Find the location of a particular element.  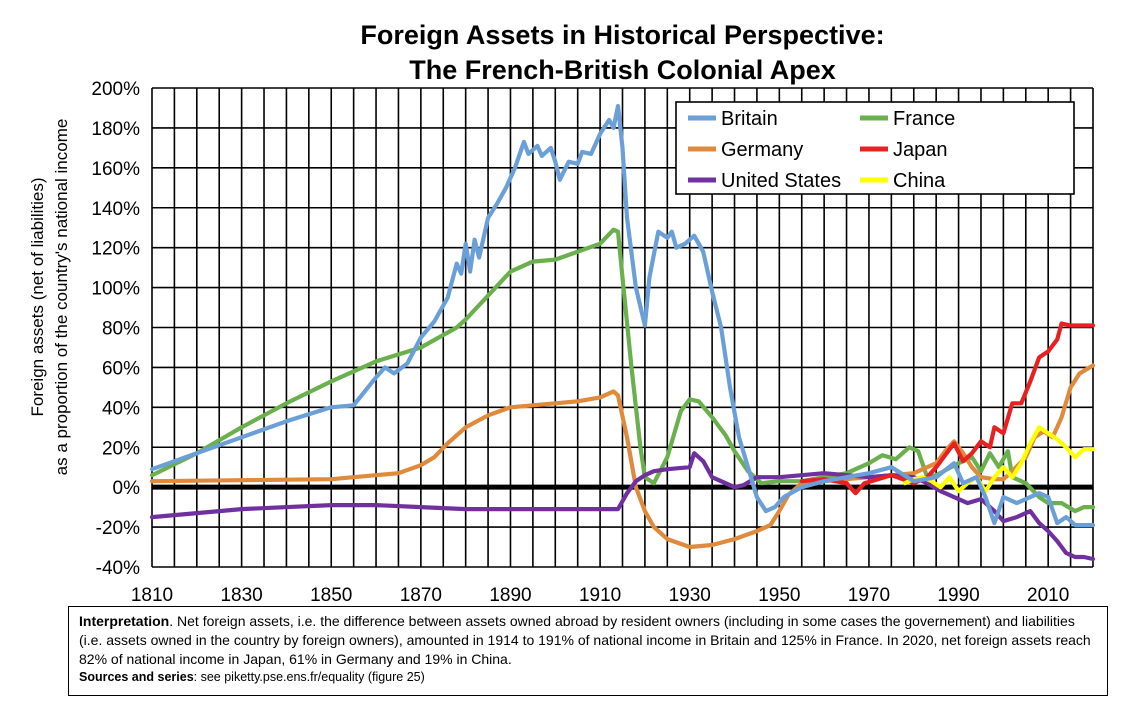

y-tick-label: 120% is located at coordinates (115, 249).